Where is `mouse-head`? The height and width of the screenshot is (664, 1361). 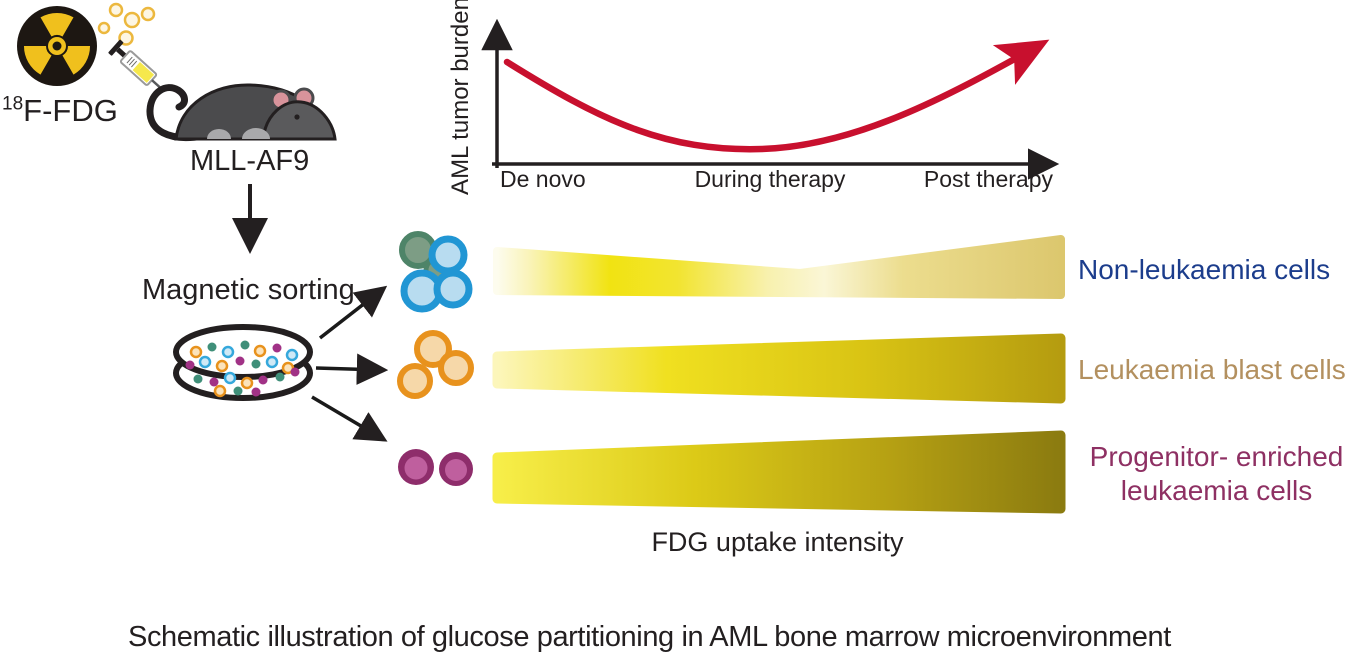 mouse-head is located at coordinates (299, 120).